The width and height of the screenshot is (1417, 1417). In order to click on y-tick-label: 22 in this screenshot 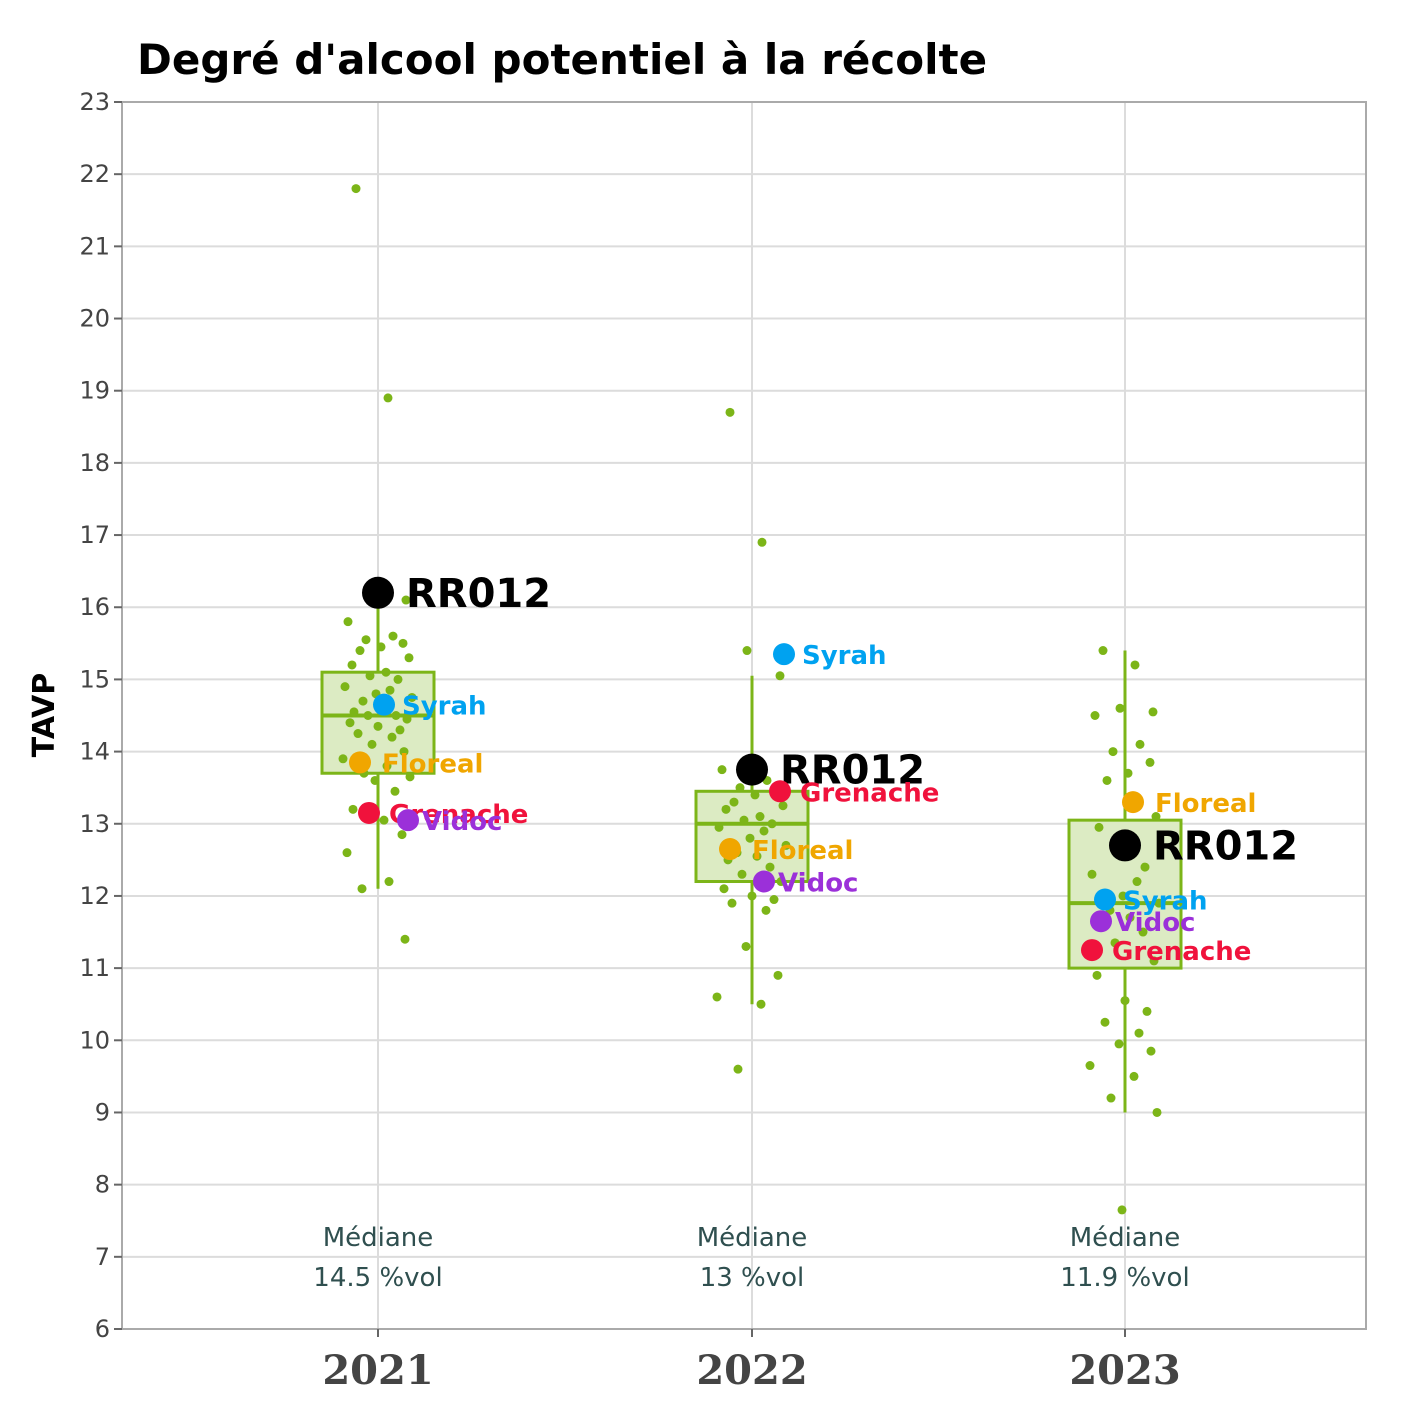, I will do `click(94, 174)`.